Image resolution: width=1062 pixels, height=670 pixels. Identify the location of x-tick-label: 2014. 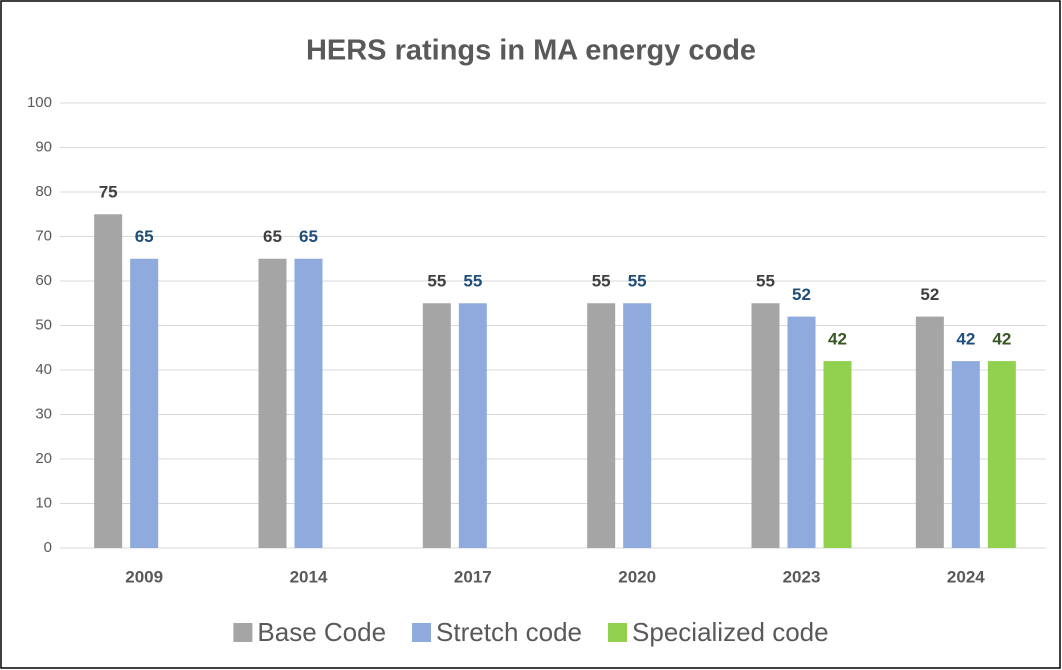
(309, 576).